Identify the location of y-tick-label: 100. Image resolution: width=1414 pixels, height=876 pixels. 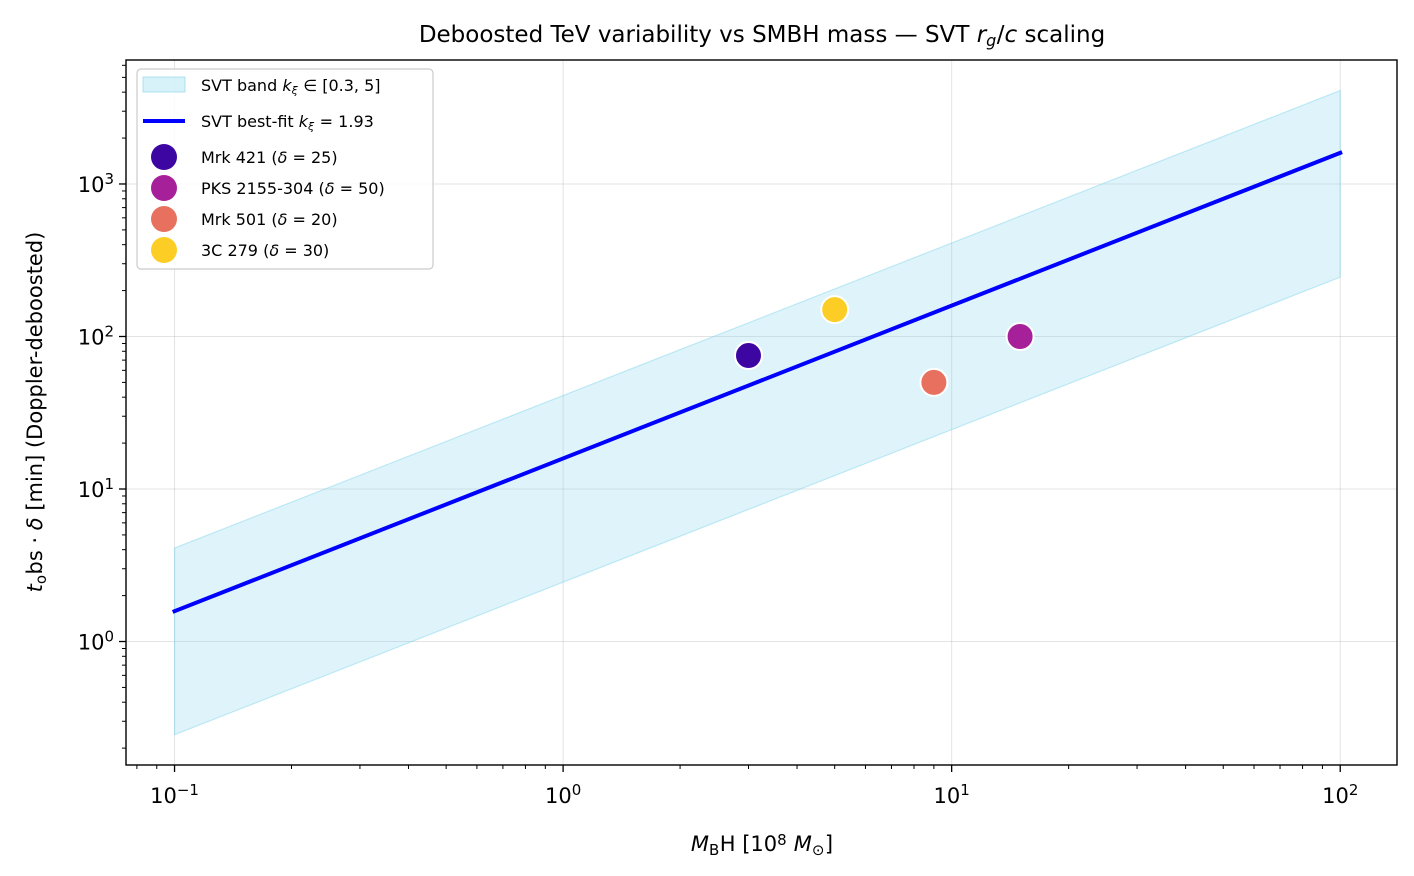
(96, 640).